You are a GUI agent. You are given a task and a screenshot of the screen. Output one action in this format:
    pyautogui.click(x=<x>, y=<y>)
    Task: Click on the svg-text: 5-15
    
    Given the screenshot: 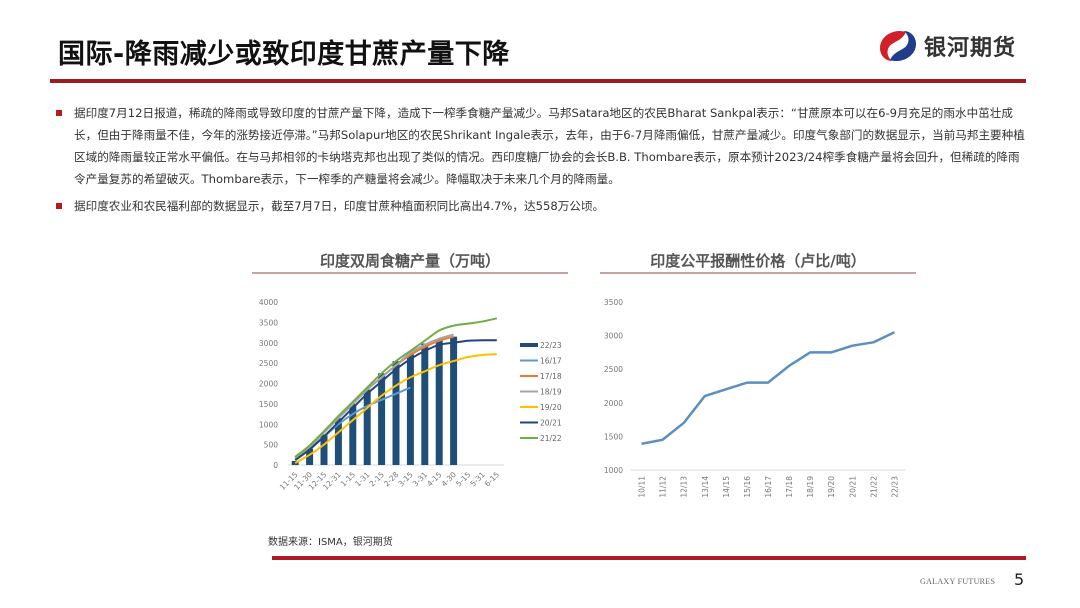 What is the action you would take?
    pyautogui.click(x=463, y=479)
    